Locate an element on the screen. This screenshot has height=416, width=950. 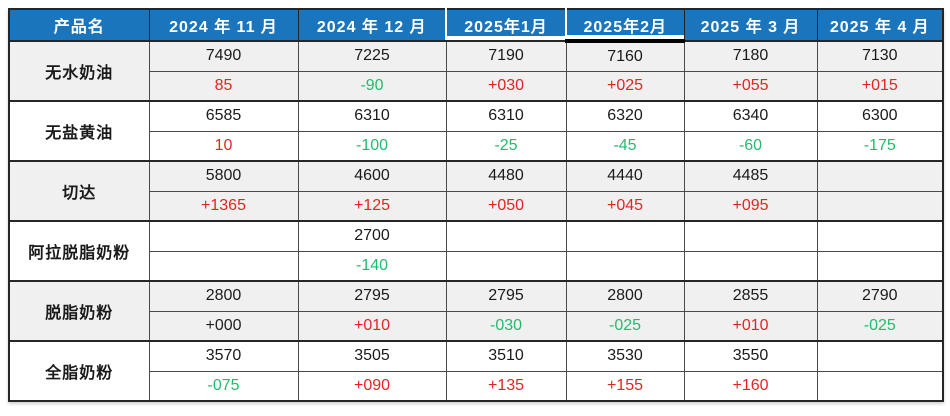
price-cell: 3505 is located at coordinates (372, 356).